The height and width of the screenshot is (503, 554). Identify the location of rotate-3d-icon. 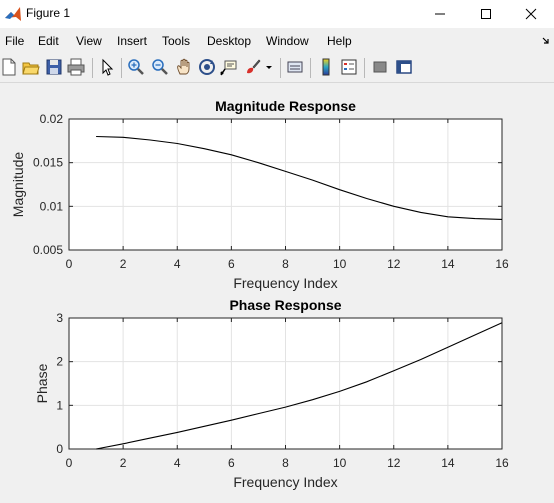
(207, 67).